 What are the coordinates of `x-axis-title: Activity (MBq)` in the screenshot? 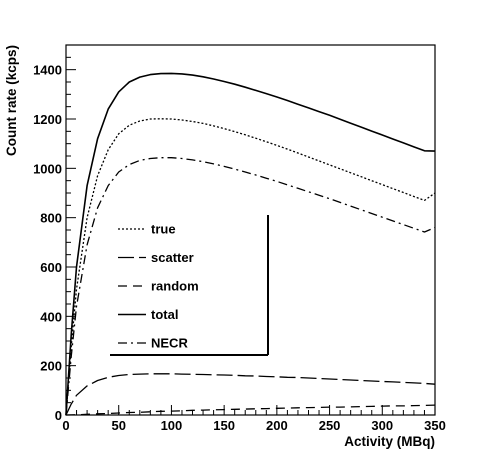 It's located at (389, 441).